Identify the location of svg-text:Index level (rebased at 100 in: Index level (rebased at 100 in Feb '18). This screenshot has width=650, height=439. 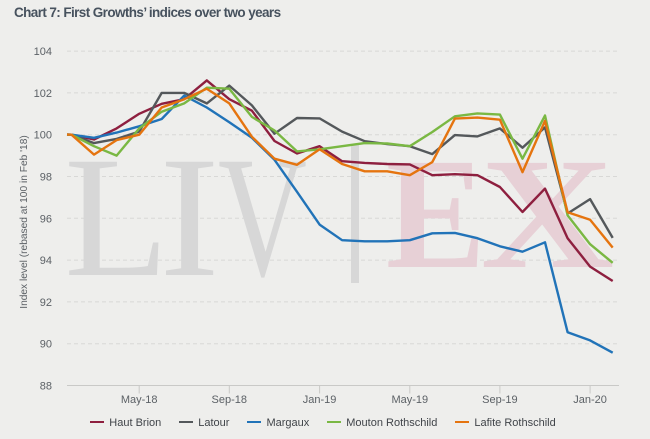
(24, 222).